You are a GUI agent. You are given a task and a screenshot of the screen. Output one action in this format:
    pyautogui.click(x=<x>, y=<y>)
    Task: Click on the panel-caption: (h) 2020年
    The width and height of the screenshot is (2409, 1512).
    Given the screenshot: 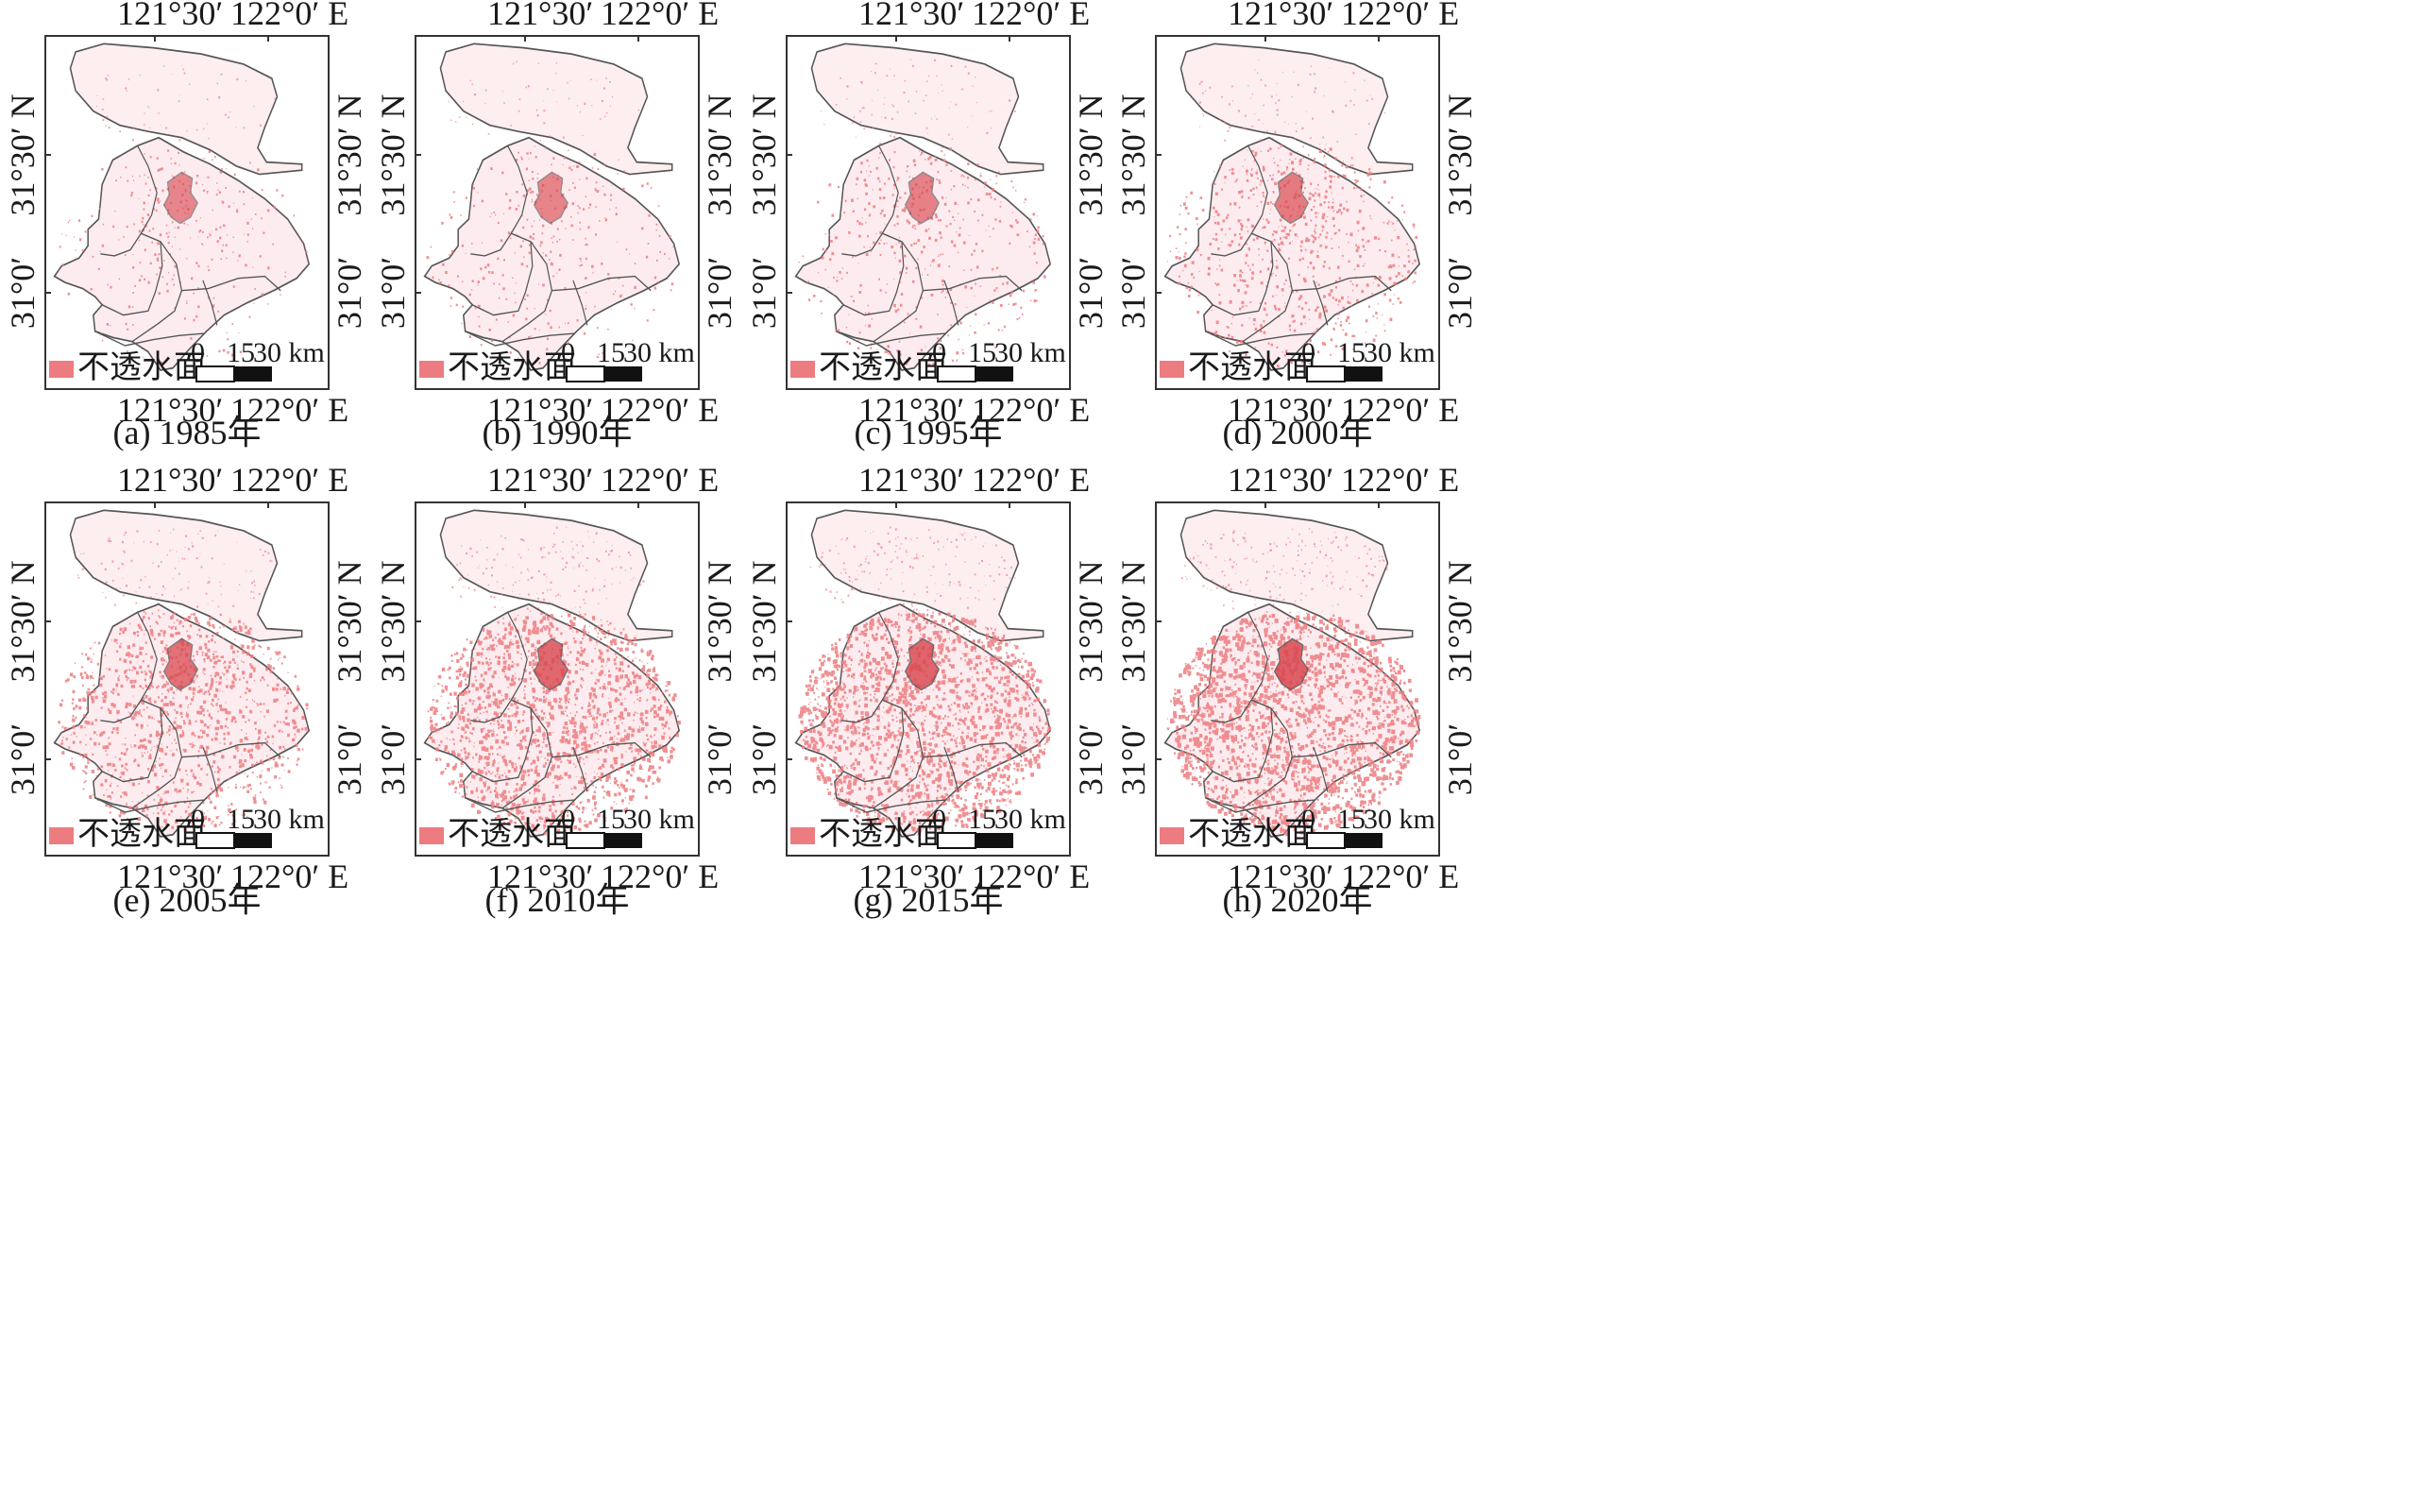 What is the action you would take?
    pyautogui.click(x=1298, y=900)
    